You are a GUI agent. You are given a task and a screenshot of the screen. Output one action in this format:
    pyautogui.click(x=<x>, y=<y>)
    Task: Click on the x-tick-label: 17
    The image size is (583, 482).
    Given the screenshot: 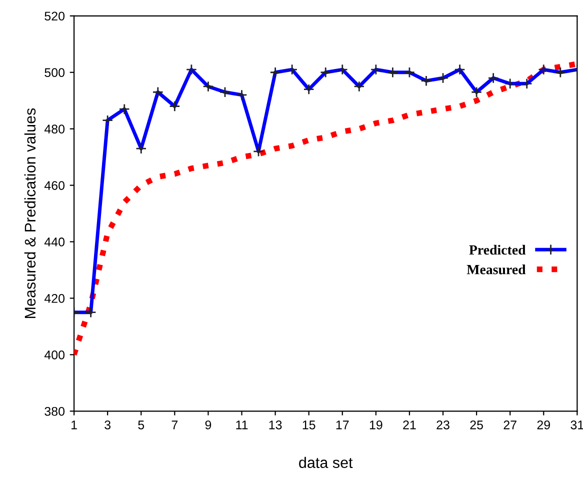 What is the action you would take?
    pyautogui.click(x=342, y=425)
    